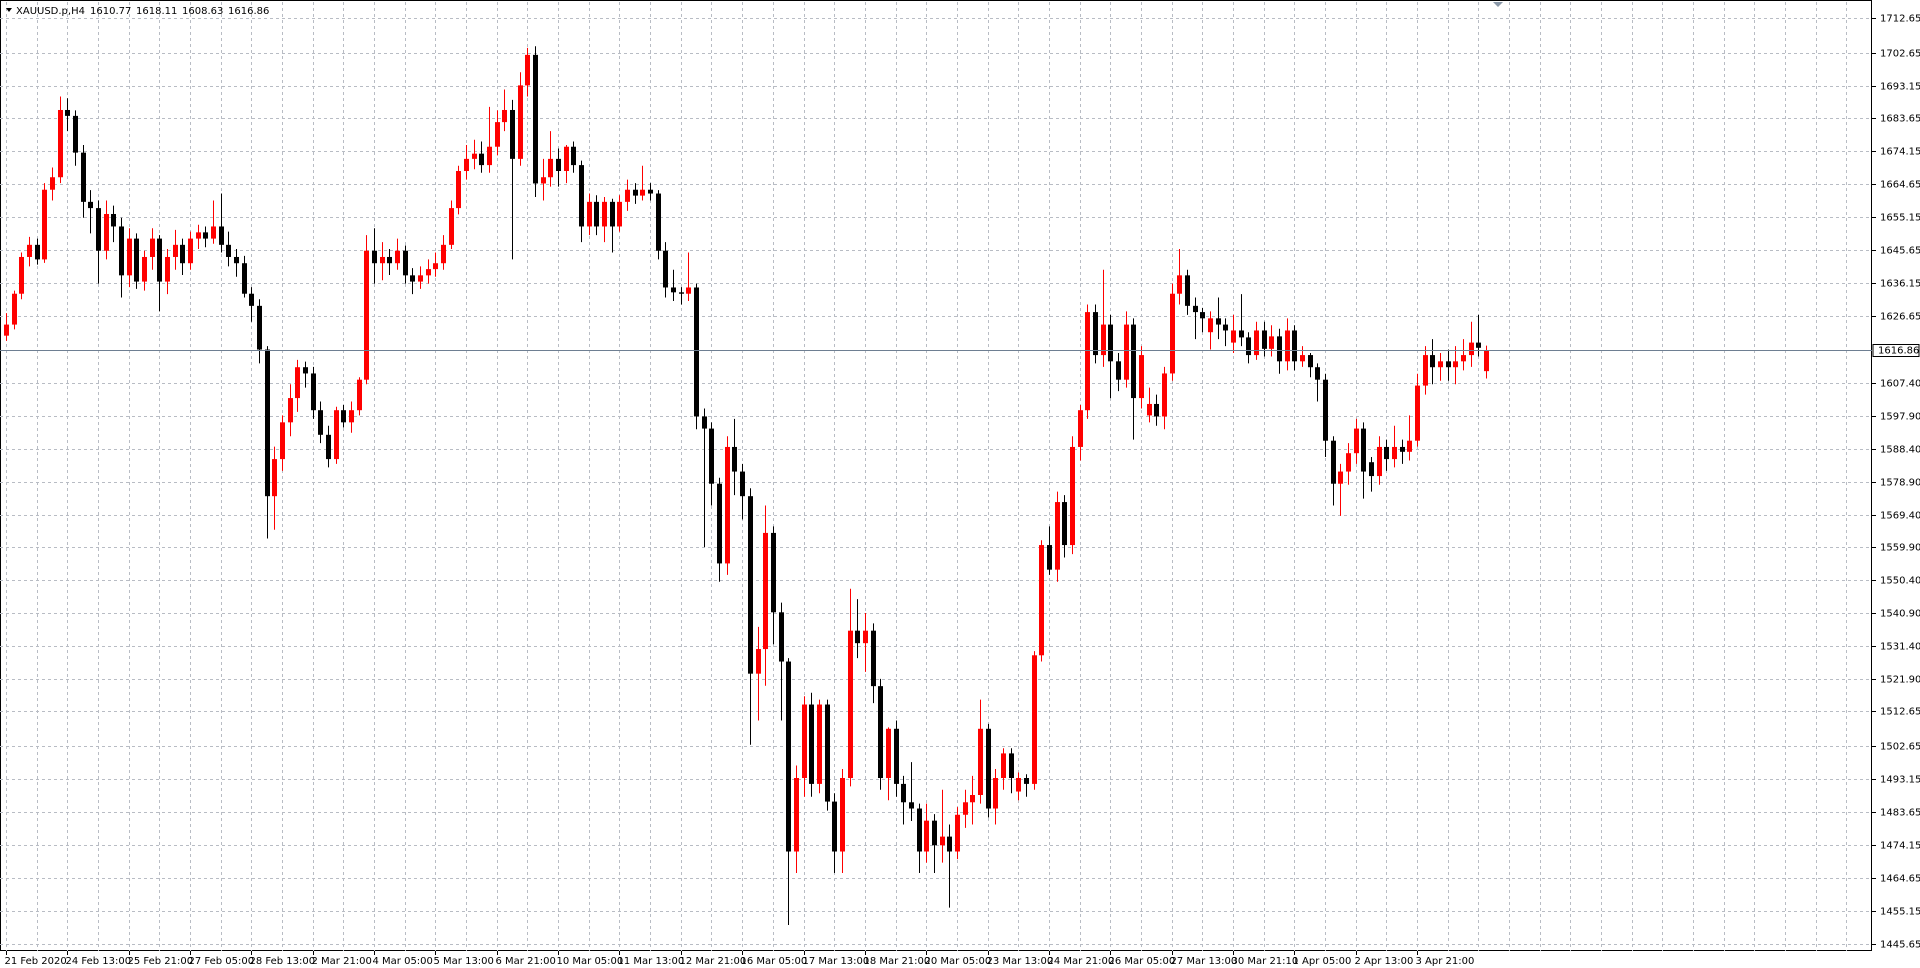  I want to click on y-tick-label: 1531.40, so click(1900, 647).